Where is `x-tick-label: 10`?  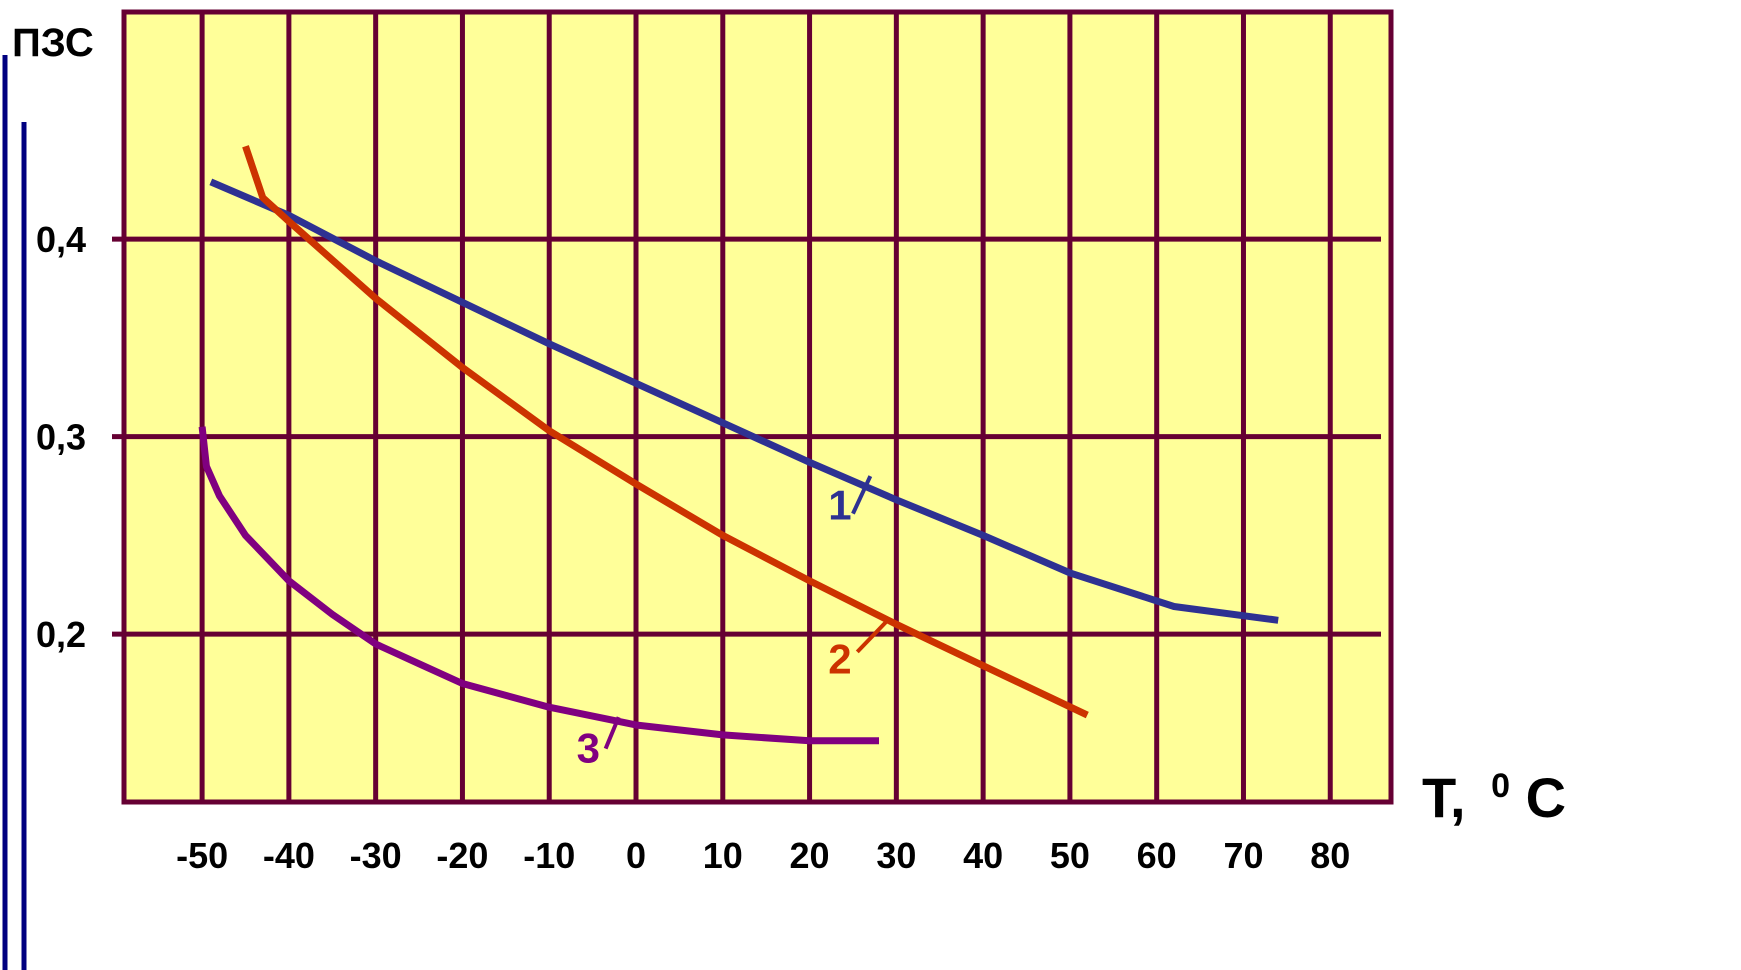
x-tick-label: 10 is located at coordinates (723, 855).